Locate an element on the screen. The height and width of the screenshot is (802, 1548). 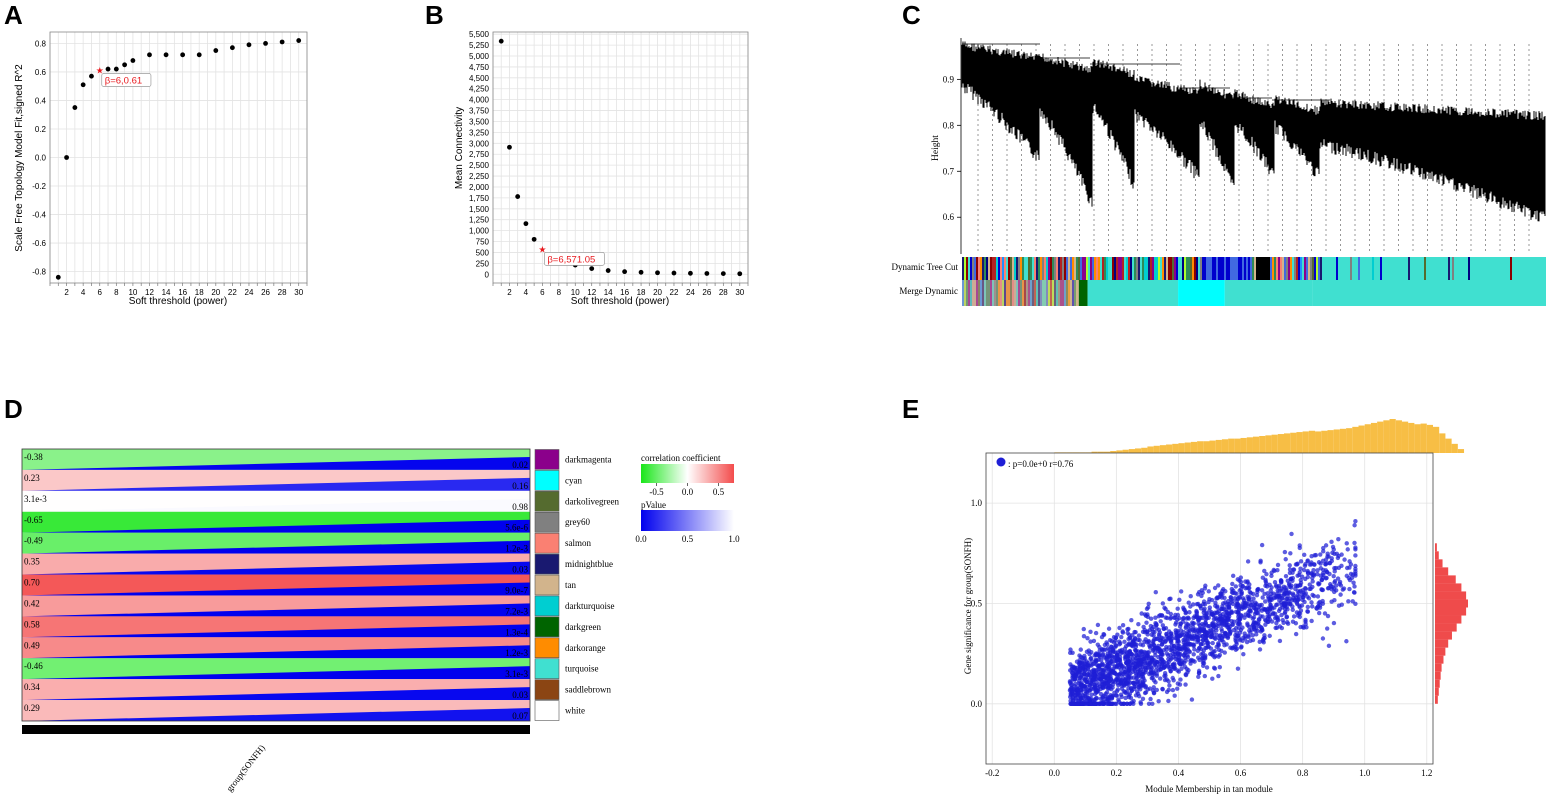
panelA-xtick-label: 4 is located at coordinates (83, 292).